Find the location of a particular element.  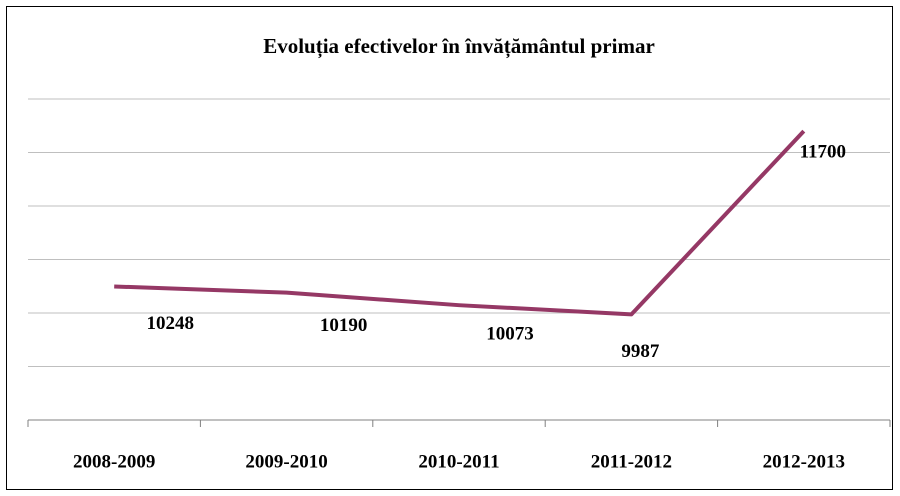

data-label: 10073 is located at coordinates (510, 334).